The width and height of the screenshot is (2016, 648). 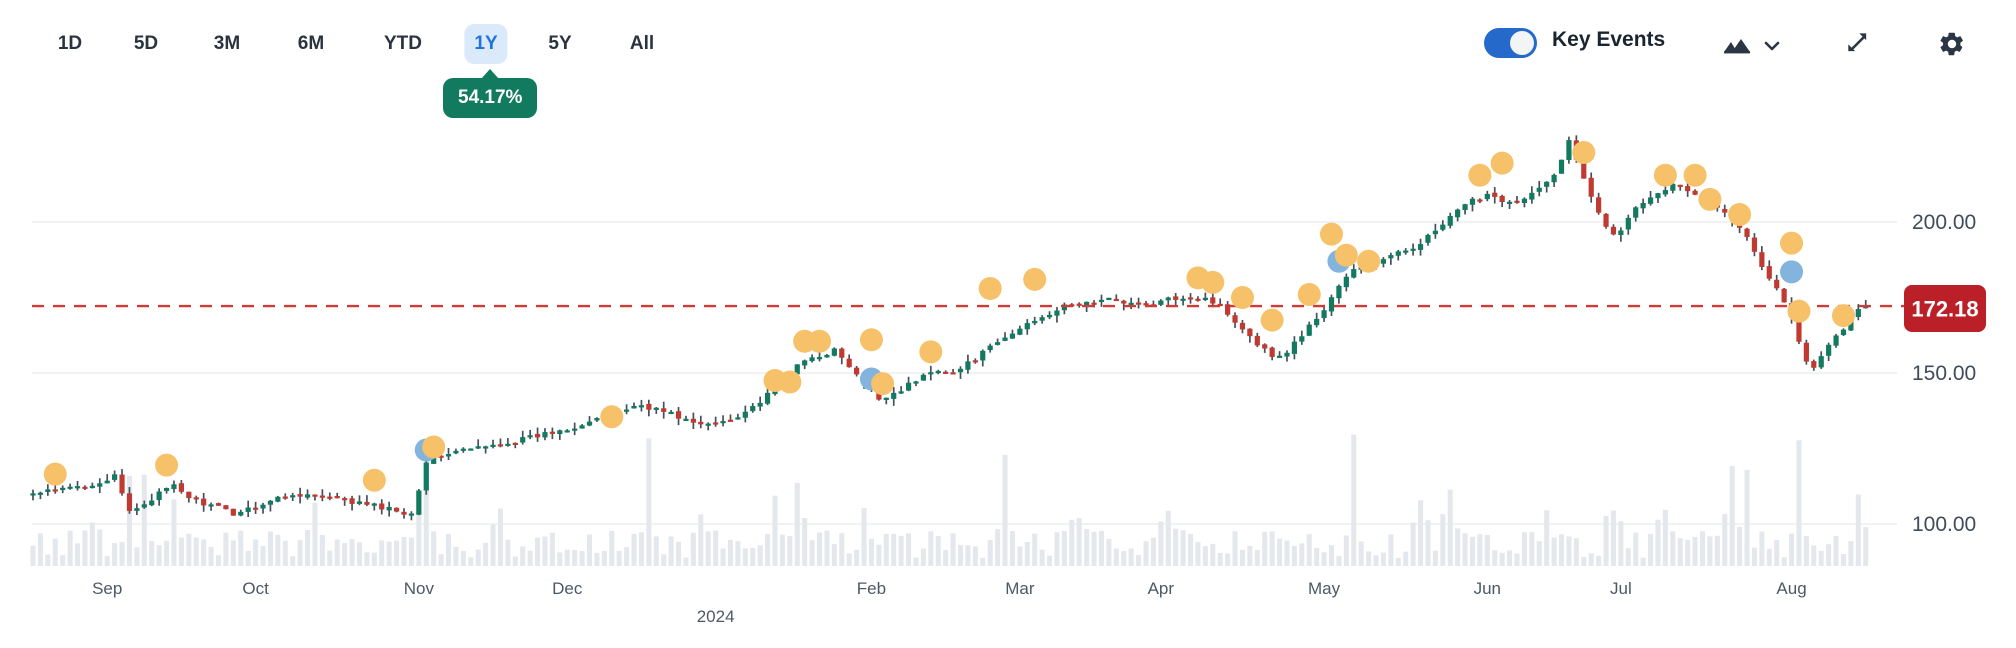 What do you see at coordinates (1324, 588) in the screenshot?
I see `x-axis-month-label: May` at bounding box center [1324, 588].